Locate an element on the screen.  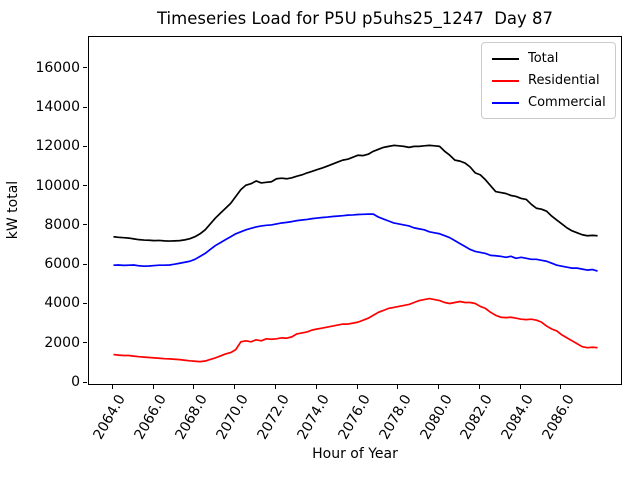
legend: Total Residential Commercial is located at coordinates (548, 80).